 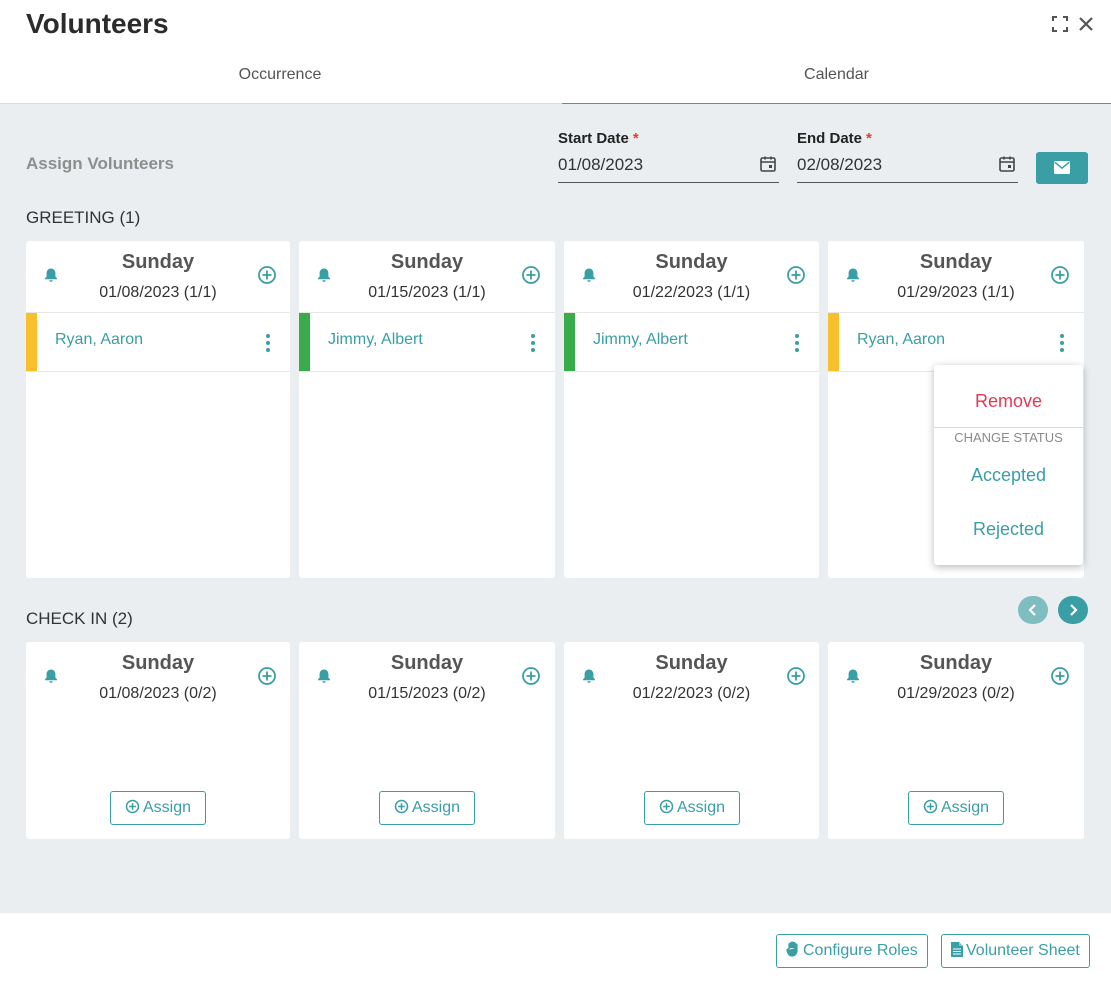 I want to click on email-button, so click(x=1062, y=168).